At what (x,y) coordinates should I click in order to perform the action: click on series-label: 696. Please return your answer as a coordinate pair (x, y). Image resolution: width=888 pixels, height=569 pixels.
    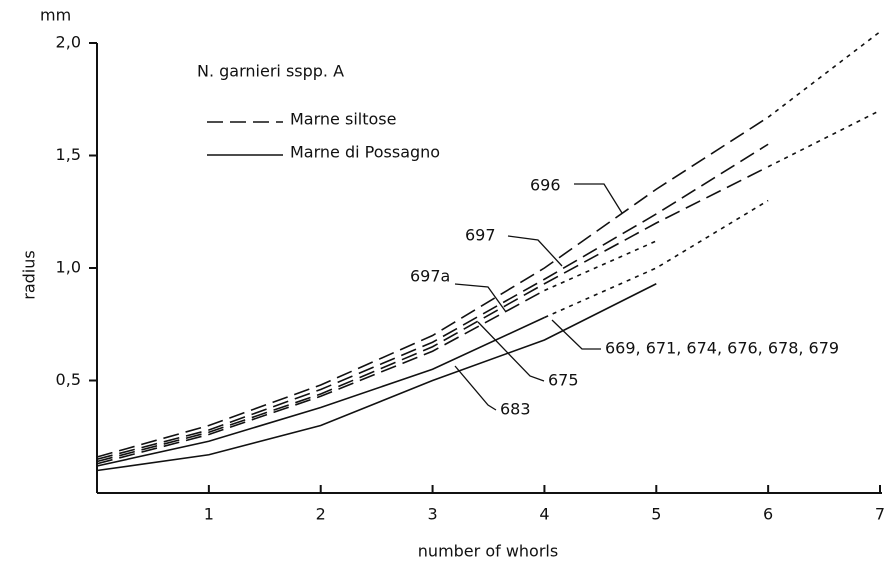
    Looking at the image, I should click on (545, 185).